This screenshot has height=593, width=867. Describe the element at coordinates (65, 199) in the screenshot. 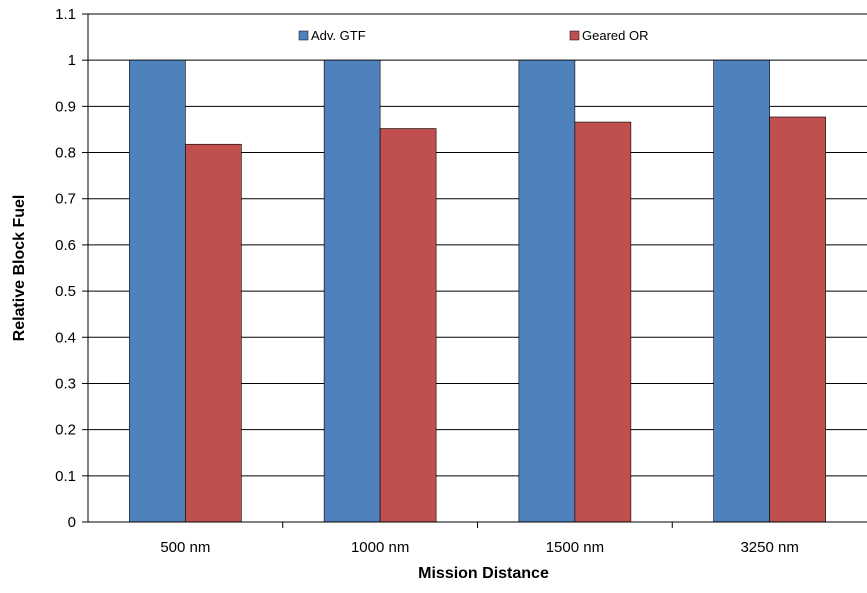

I see `y-tick-label: 0.7` at that location.